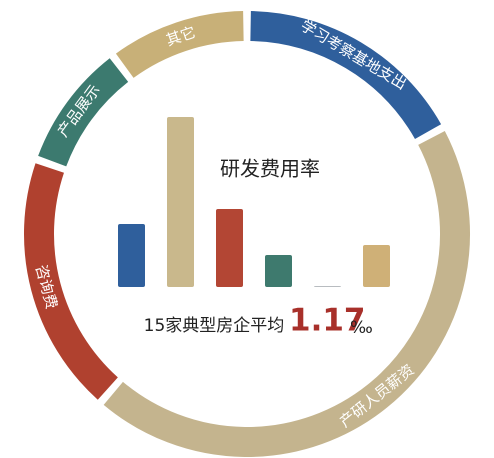  I want to click on segment-label: 产研人员薪资, so click(376, 396).